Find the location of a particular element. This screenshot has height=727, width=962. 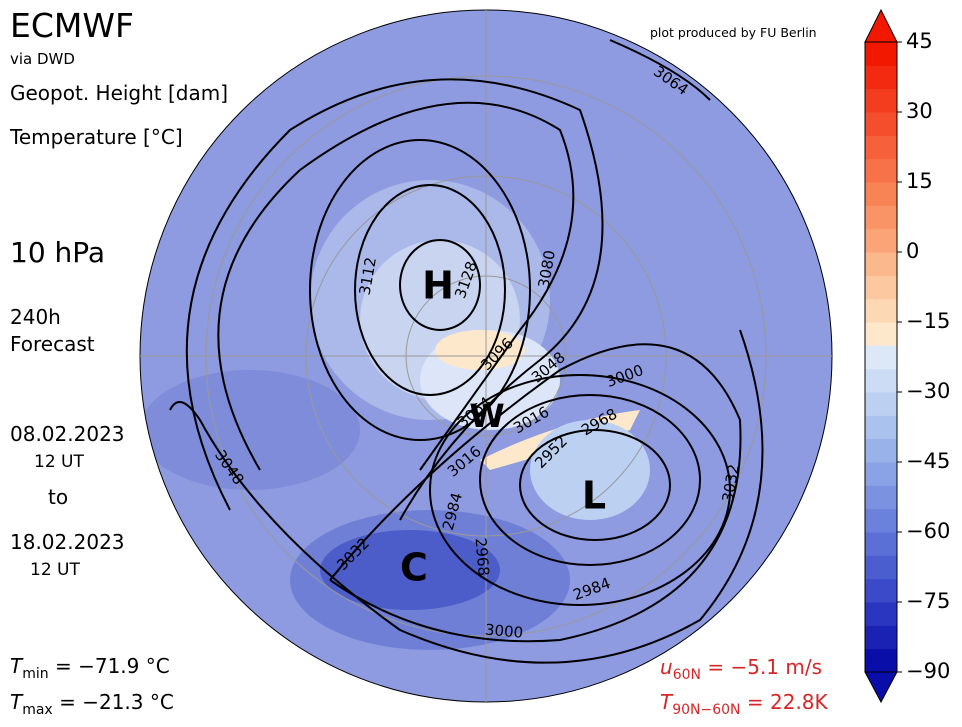

tmax: Tmax = −21.3 °C is located at coordinates (92, 704).